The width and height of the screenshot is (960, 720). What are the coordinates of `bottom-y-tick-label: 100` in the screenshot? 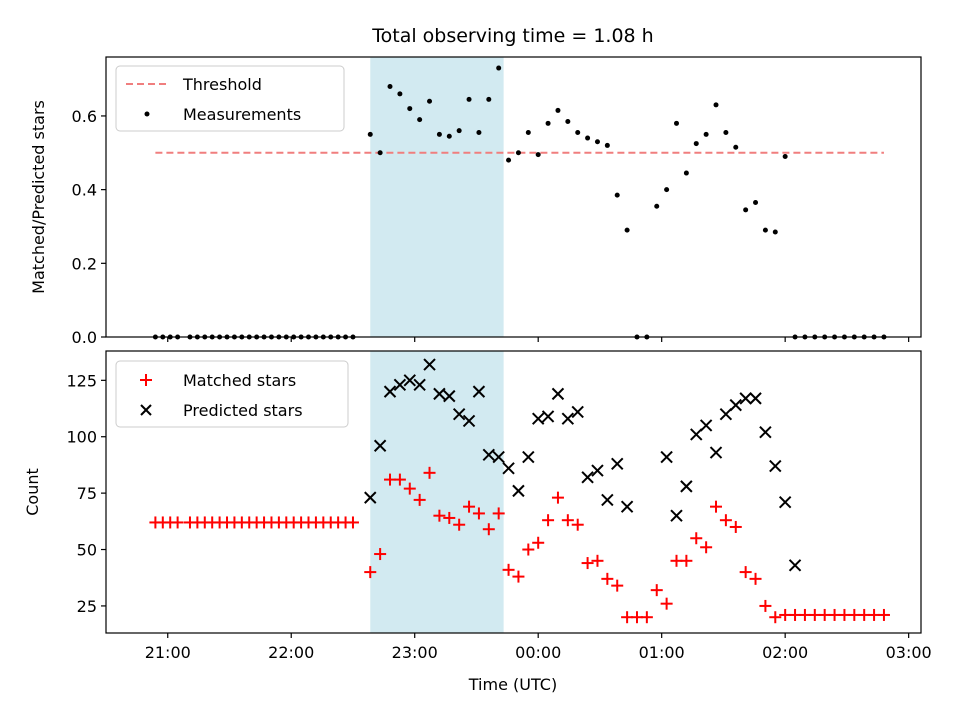 It's located at (81, 437).